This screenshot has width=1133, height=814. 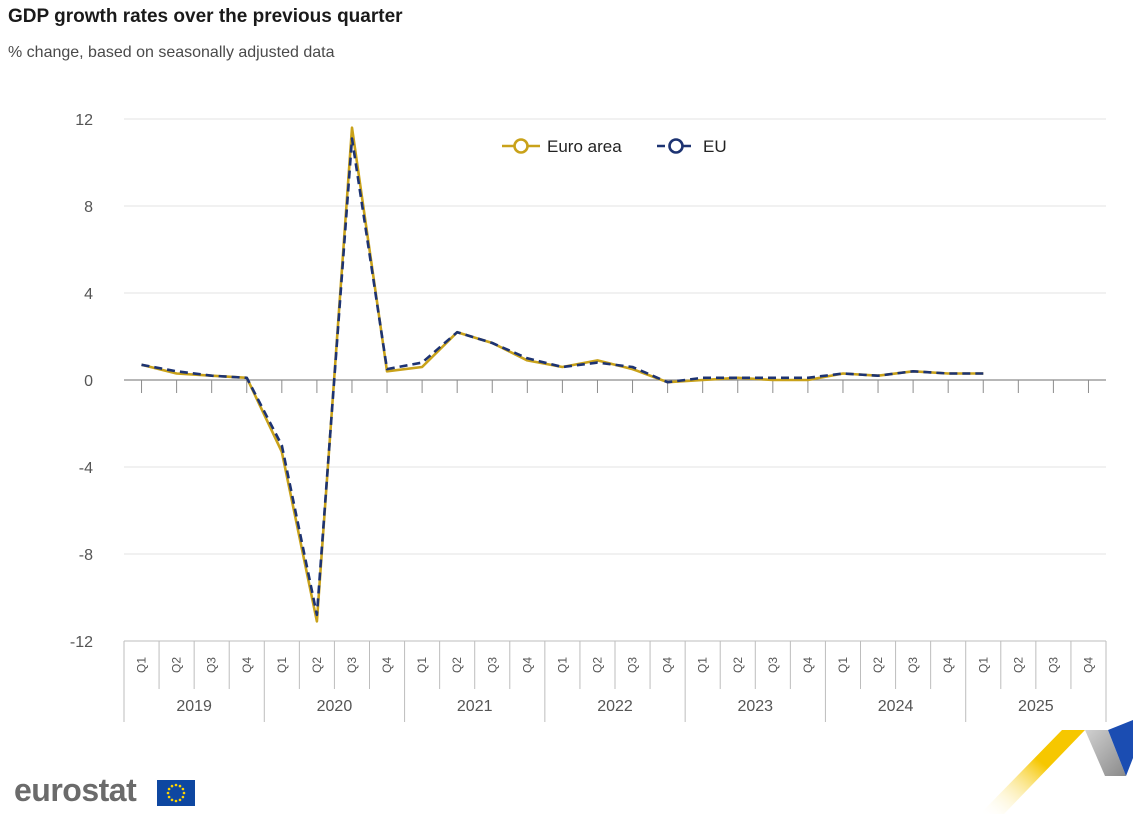 I want to click on x-year-label: 2022, so click(x=615, y=706).